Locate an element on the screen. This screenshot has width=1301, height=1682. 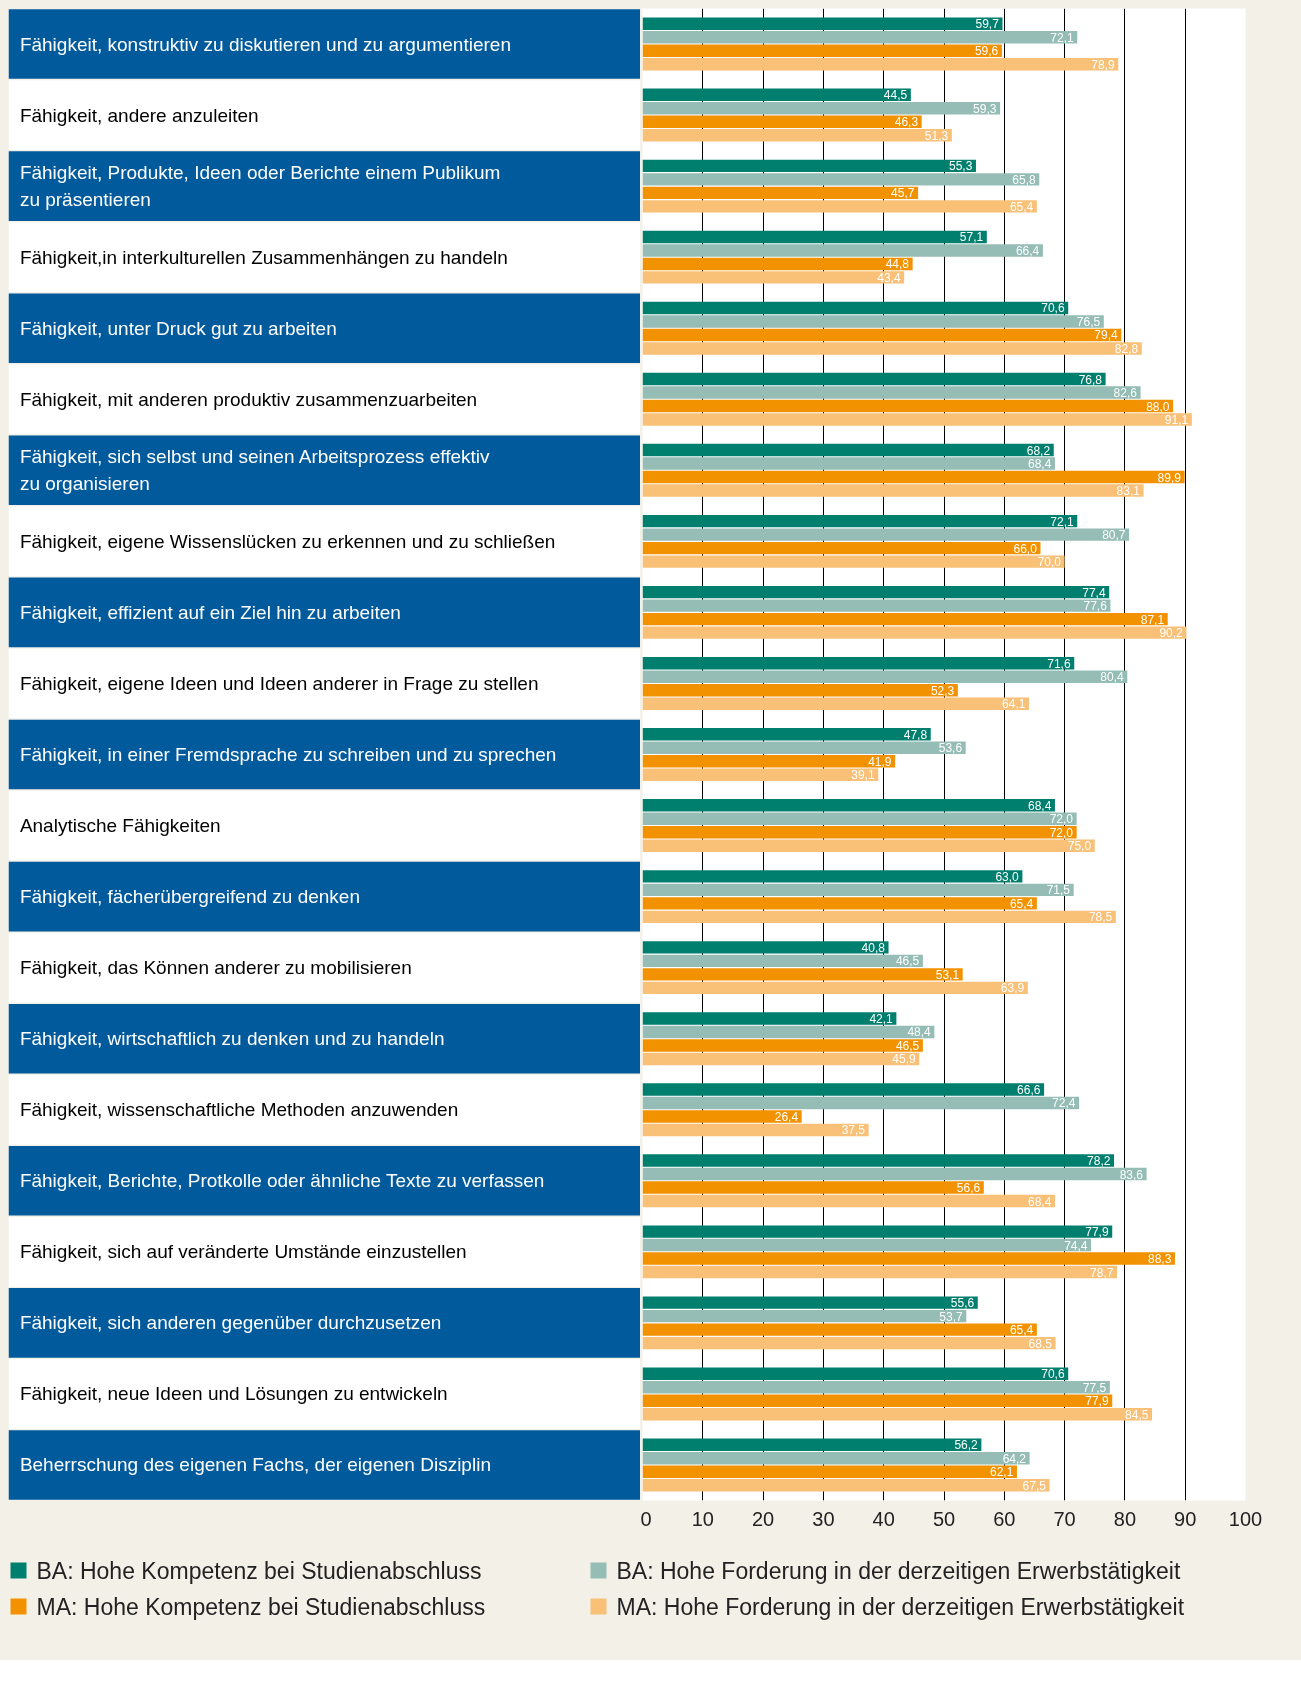
x-tick-label: 0 is located at coordinates (646, 1518).